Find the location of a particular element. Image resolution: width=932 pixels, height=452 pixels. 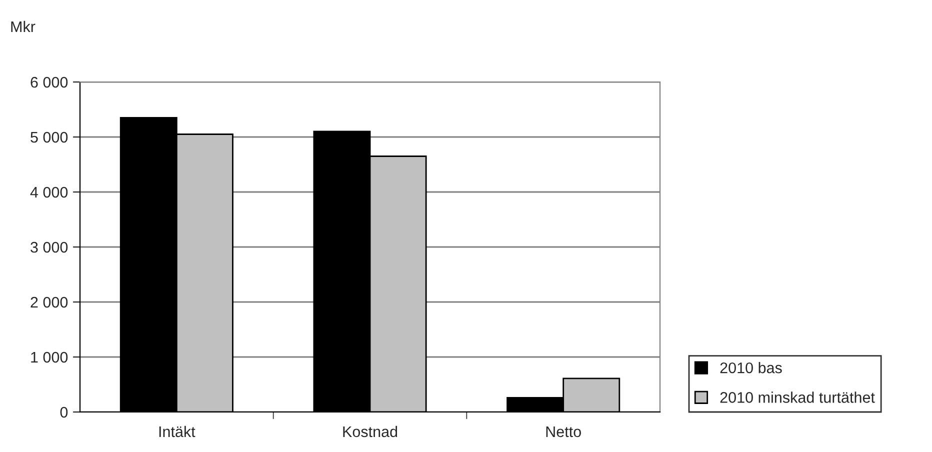

y-tick-label: 4 000 is located at coordinates (49, 192).